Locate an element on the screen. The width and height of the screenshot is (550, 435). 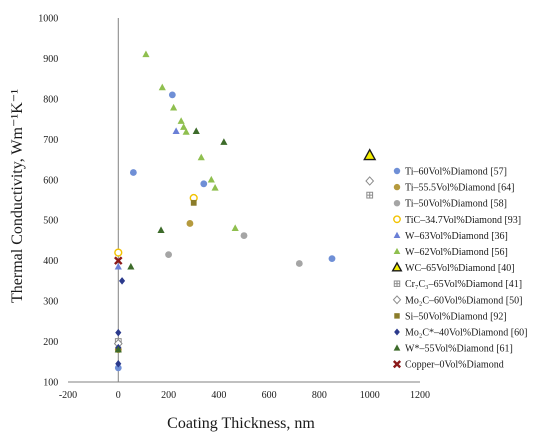
y-tick-label: 800 is located at coordinates (50, 99).